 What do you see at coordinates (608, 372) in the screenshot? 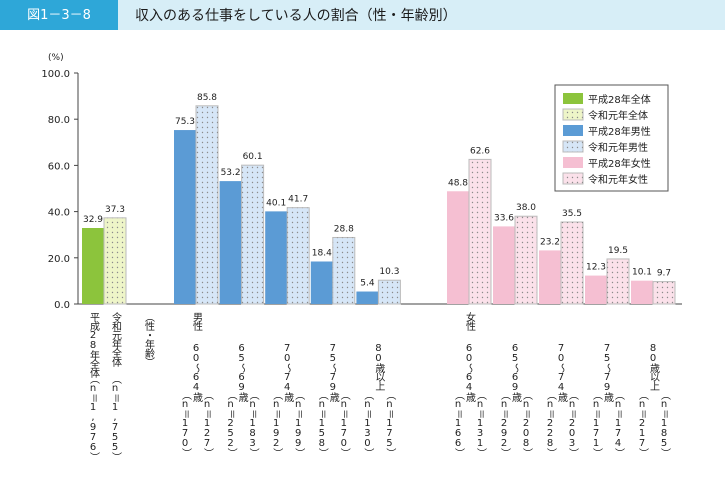
I see `x-tick-label: 75～79歳` at bounding box center [608, 372].